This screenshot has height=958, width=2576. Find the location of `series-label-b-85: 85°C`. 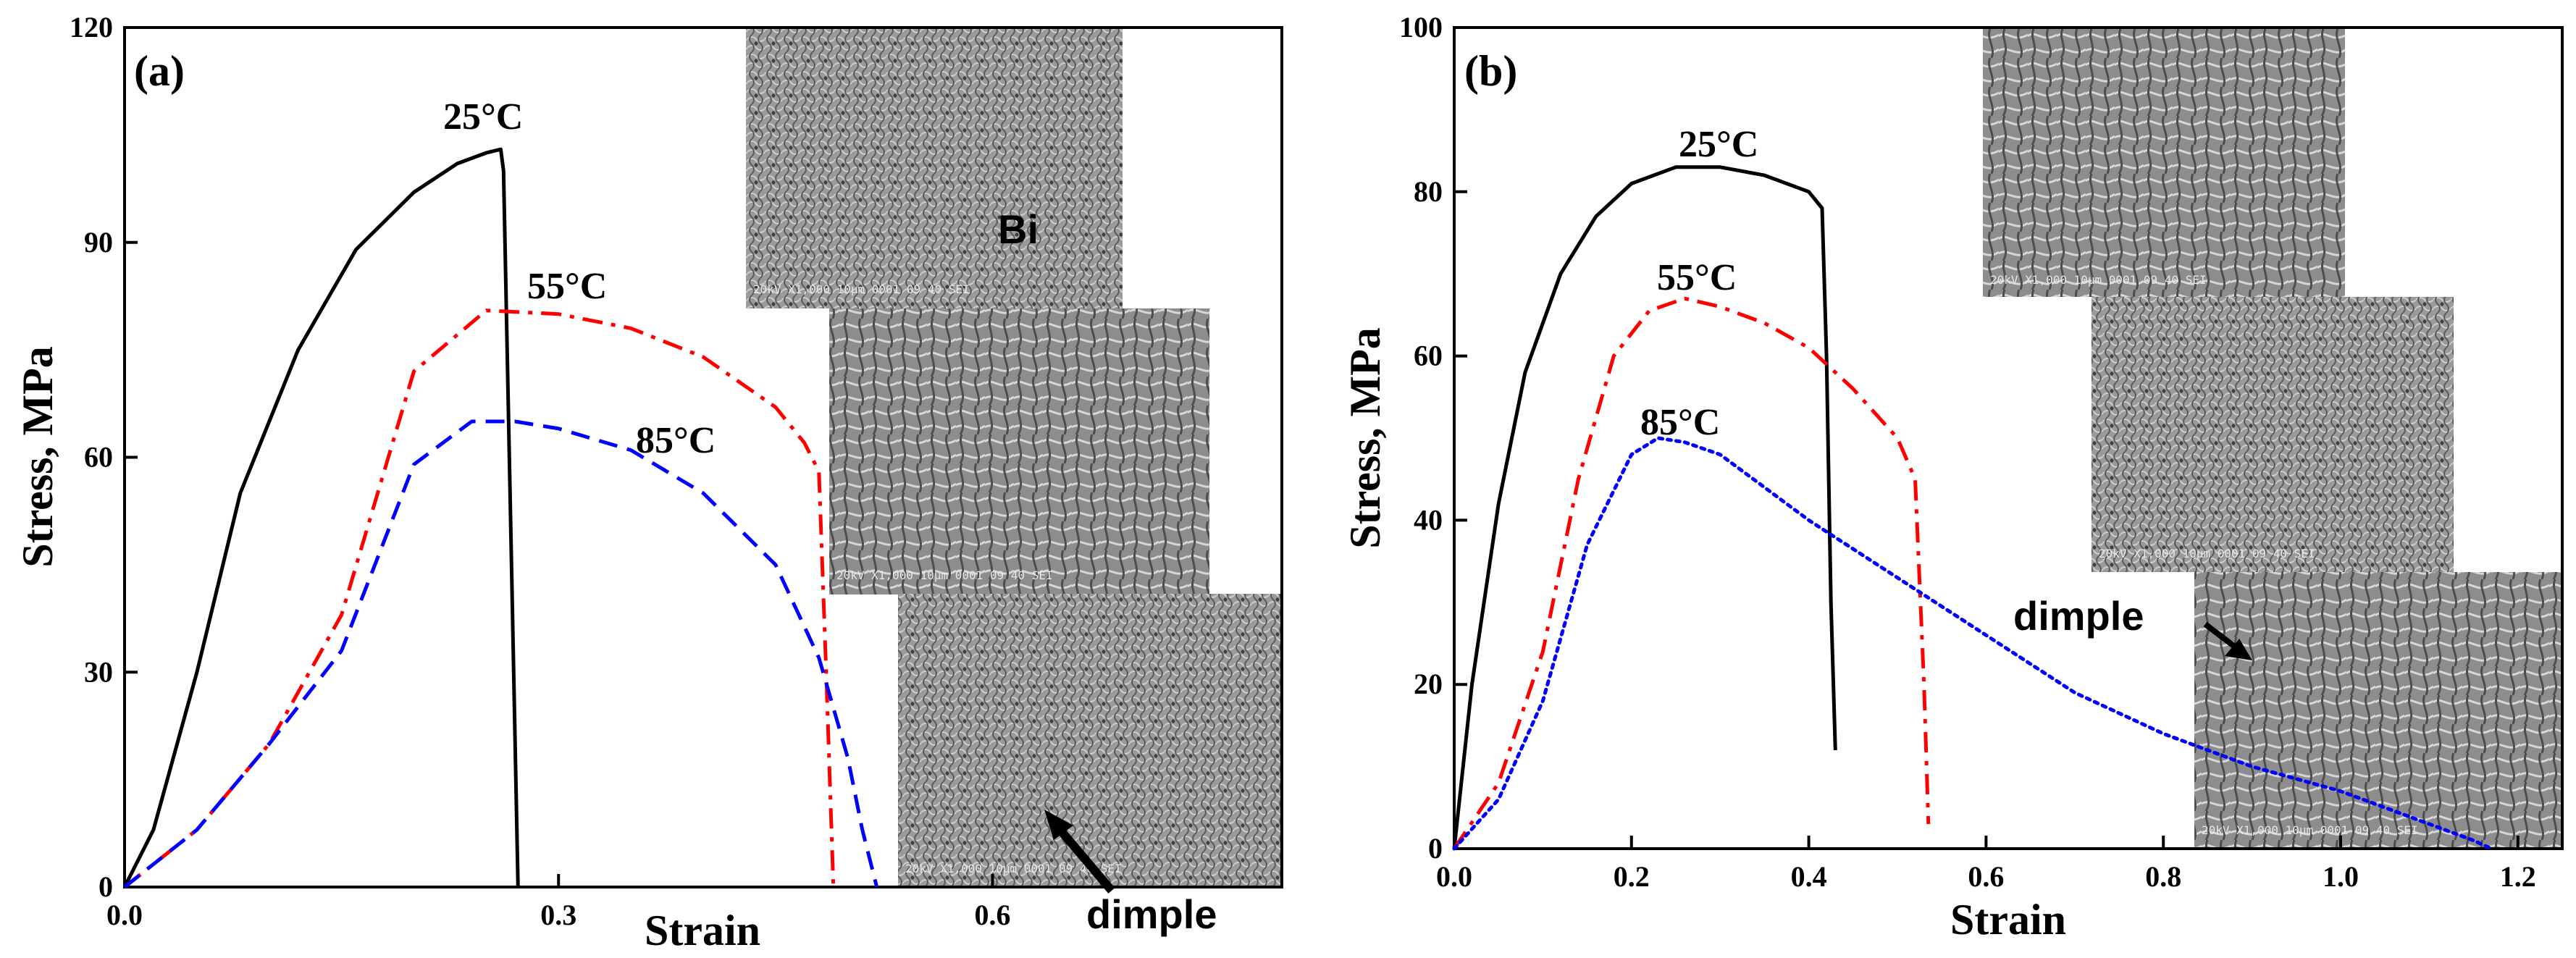

series-label-b-85: 85°C is located at coordinates (1680, 423).